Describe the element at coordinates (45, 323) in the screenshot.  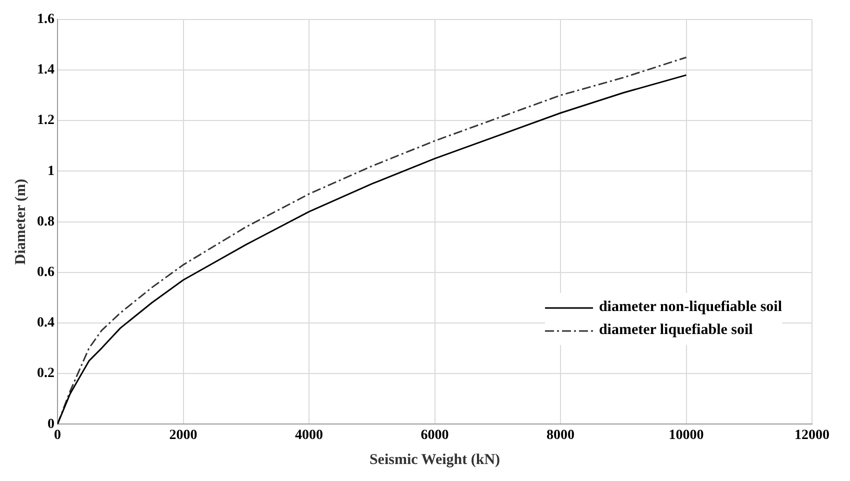
I see `y-tick-label: 0.4` at that location.